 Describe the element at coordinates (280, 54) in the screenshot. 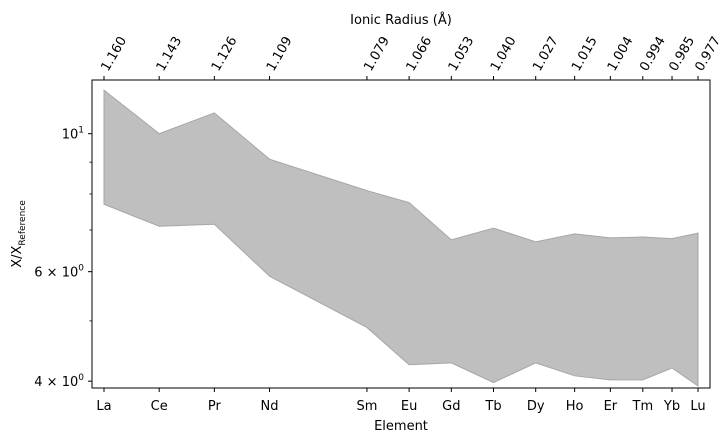

I see `top-tick-label: 1.109` at that location.